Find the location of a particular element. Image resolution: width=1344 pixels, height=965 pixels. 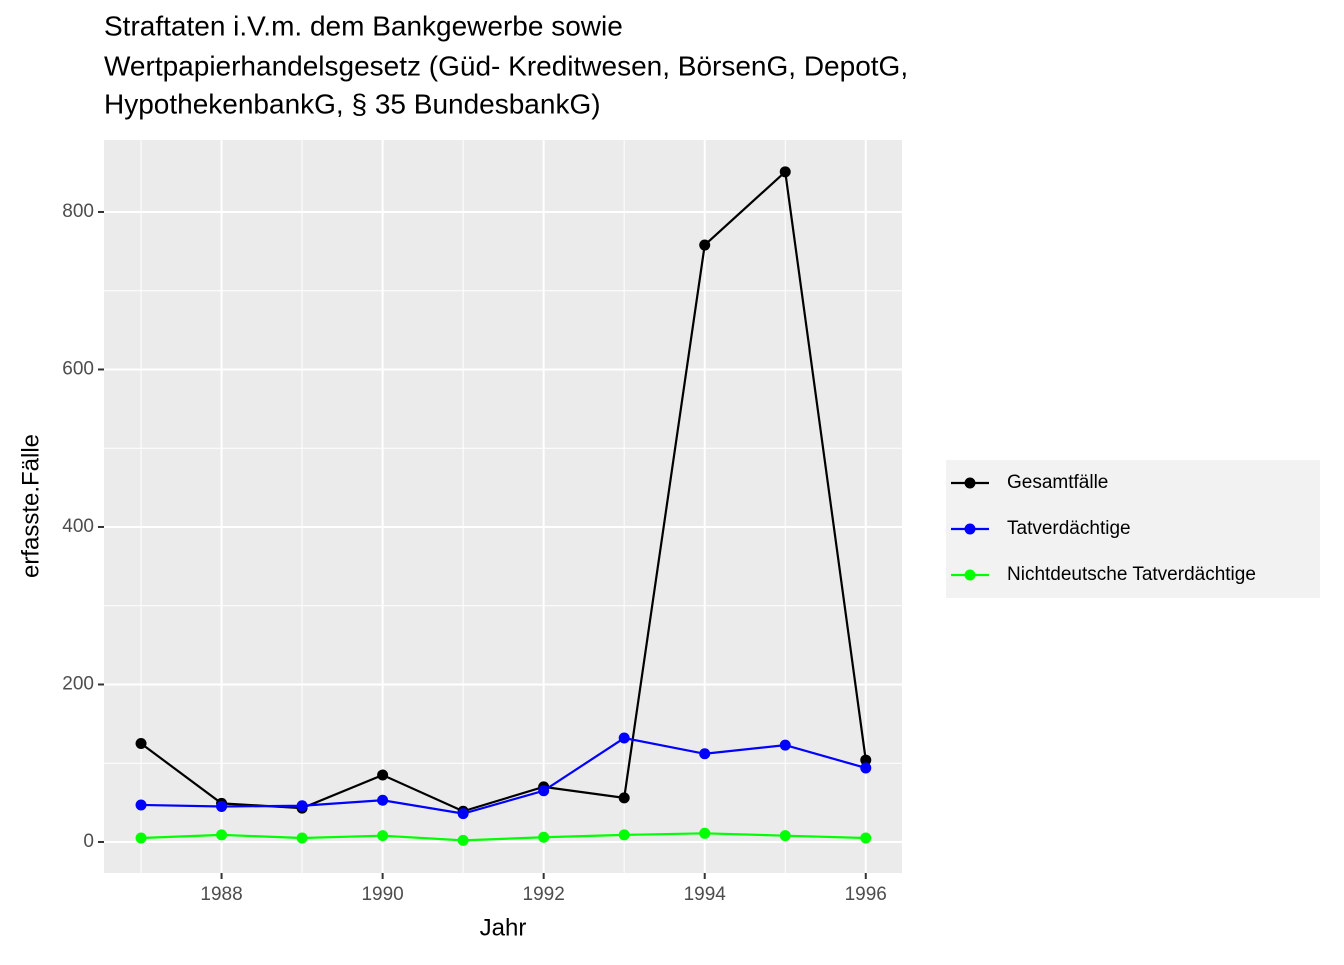

y-tick-label: 800 is located at coordinates (78, 211).